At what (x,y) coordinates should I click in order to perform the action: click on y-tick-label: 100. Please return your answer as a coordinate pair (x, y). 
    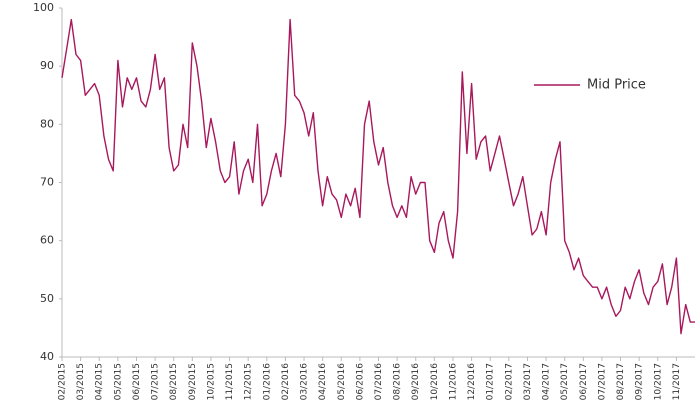
    Looking at the image, I should click on (43, 7).